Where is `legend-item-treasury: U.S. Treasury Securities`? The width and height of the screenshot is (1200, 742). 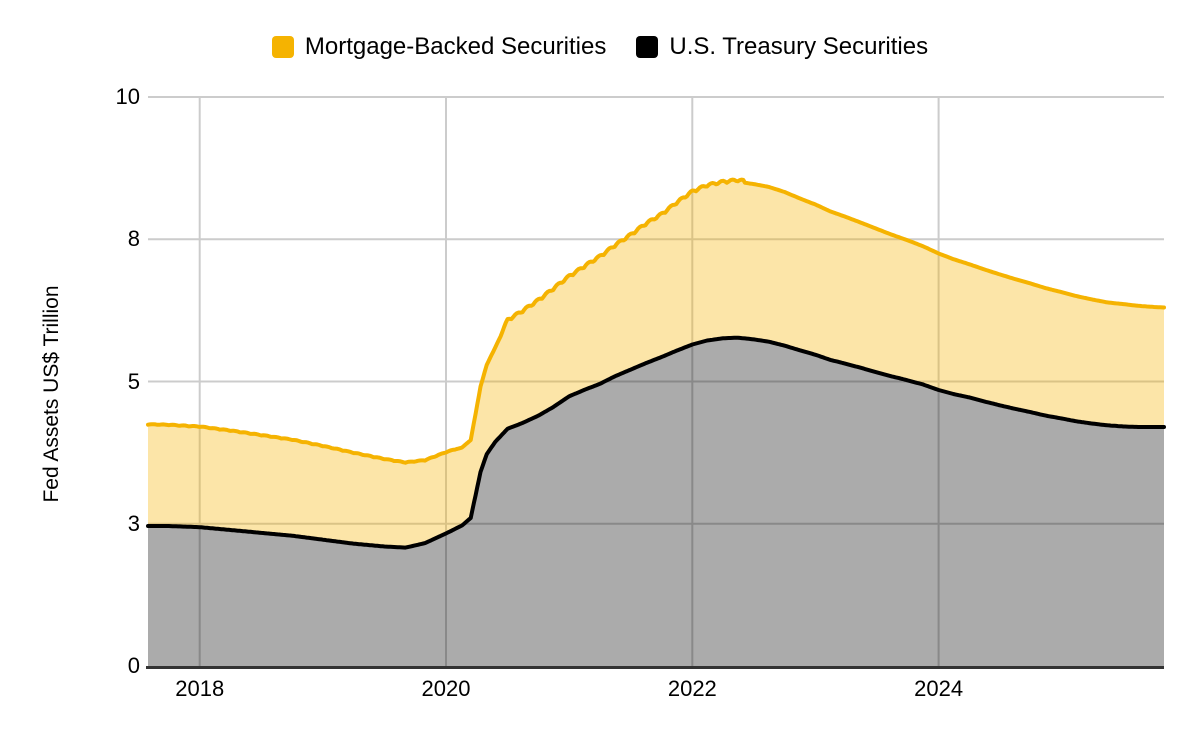 legend-item-treasury: U.S. Treasury Securities is located at coordinates (782, 47).